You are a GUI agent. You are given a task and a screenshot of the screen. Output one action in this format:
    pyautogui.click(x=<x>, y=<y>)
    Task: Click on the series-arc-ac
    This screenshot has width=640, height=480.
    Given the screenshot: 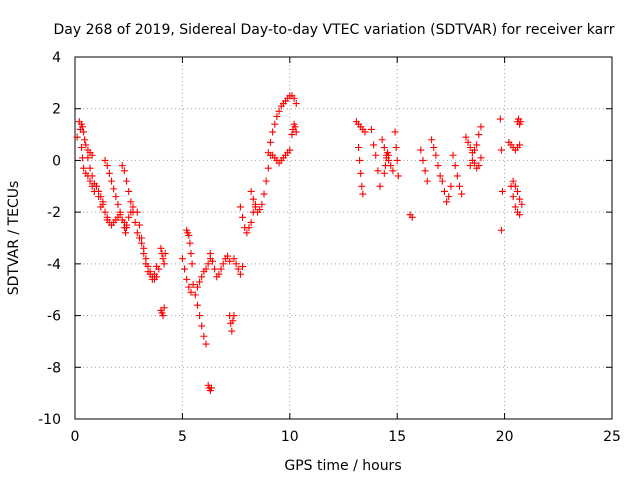 What is the action you would take?
    pyautogui.click(x=386, y=163)
    